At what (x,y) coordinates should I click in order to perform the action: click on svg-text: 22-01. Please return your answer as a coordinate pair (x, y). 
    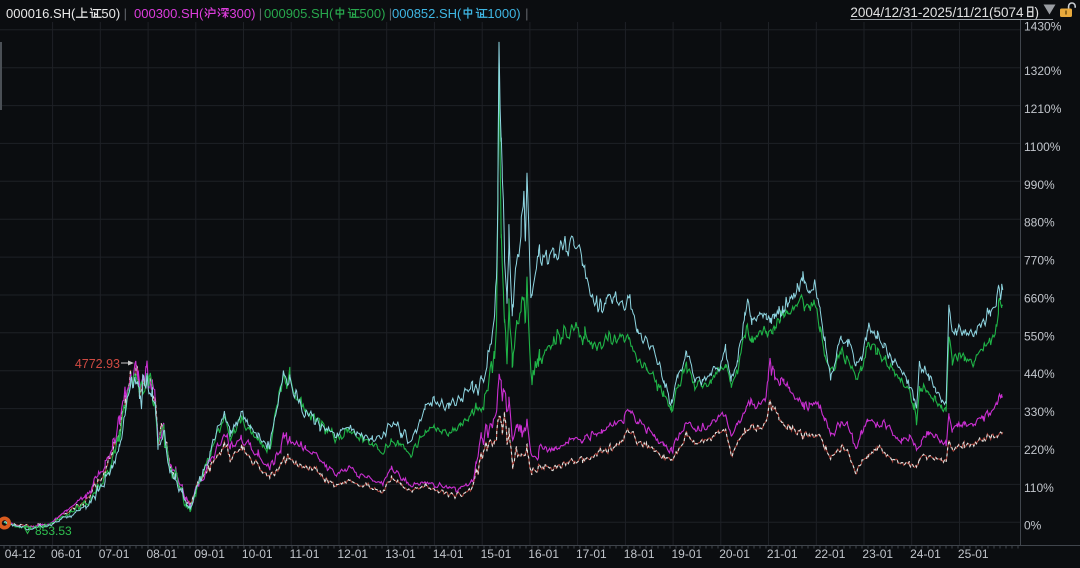
    Looking at the image, I should click on (830, 554).